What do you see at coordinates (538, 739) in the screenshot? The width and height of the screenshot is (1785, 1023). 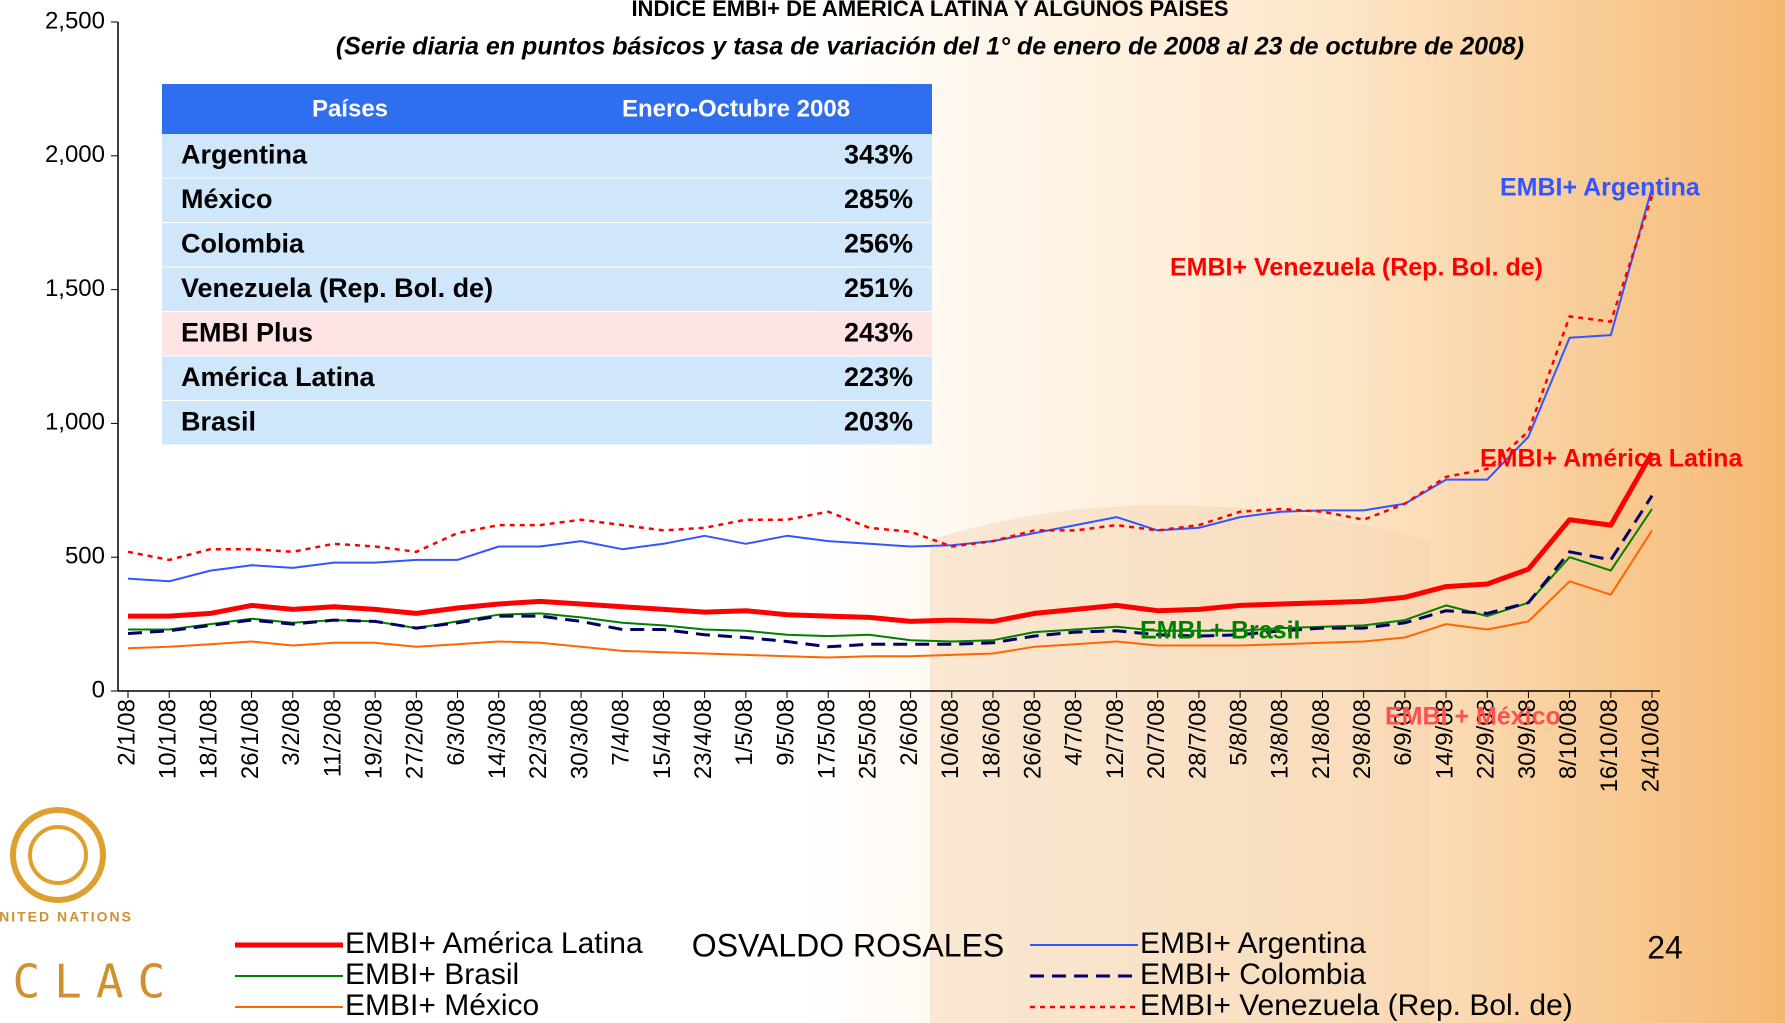 I see `x-tick-label: 22/3/08` at bounding box center [538, 739].